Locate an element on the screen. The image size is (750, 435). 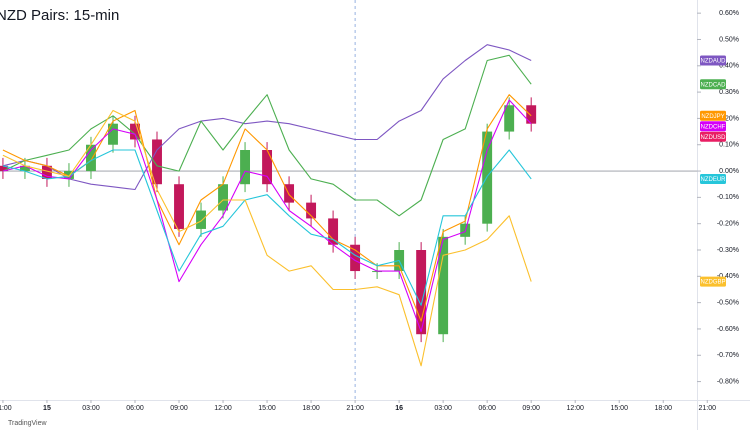
legend-label: NZDEUR is located at coordinates (714, 180).